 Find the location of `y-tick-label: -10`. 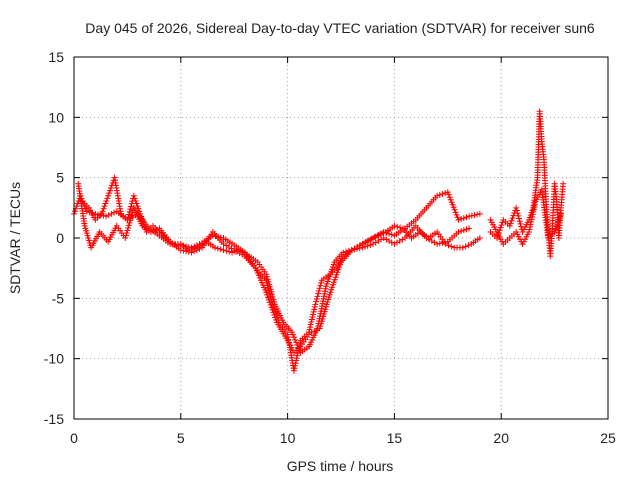

y-tick-label: -10 is located at coordinates (54, 359).